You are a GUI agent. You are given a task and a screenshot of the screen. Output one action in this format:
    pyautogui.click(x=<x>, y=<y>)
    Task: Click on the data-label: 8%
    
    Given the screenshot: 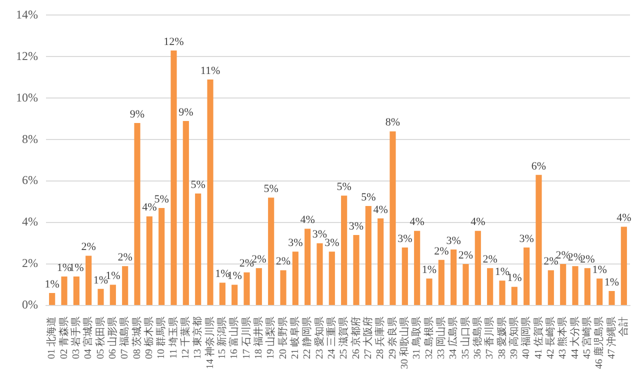 What is the action you would take?
    pyautogui.click(x=392, y=122)
    